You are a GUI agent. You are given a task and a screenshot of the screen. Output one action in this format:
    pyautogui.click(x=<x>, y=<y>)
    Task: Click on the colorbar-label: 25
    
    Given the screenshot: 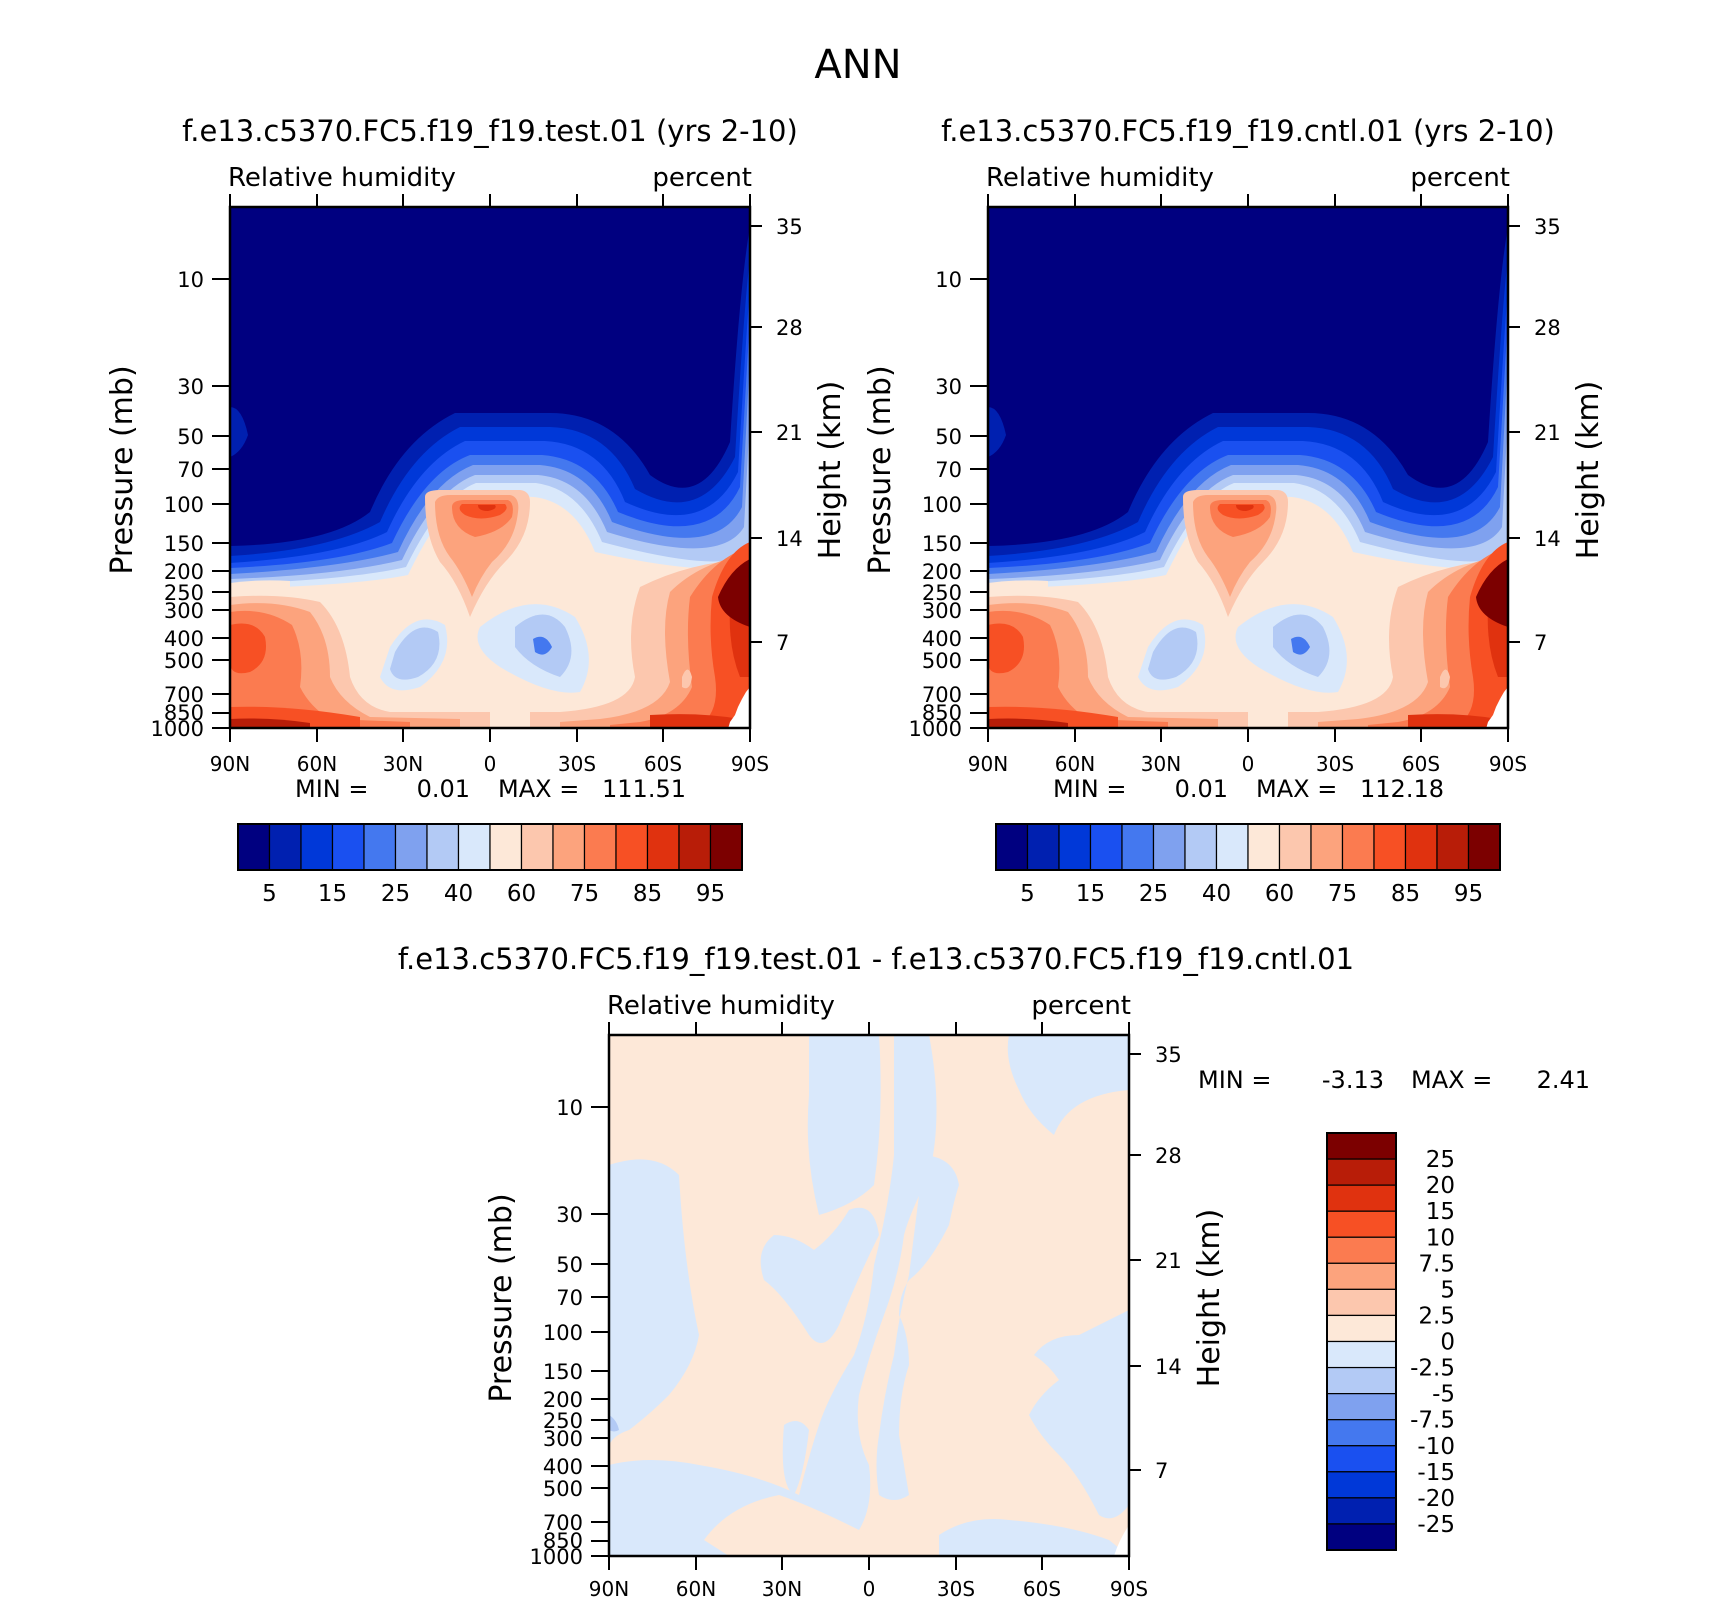 What is the action you would take?
    pyautogui.click(x=1153, y=894)
    